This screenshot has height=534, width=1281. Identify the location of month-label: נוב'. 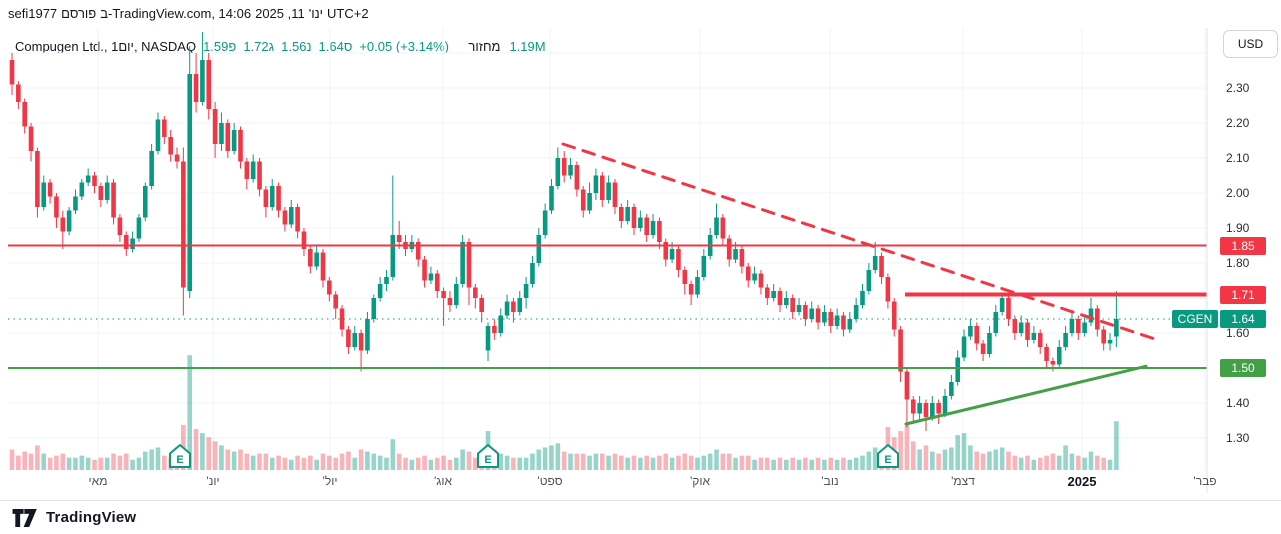
(830, 481).